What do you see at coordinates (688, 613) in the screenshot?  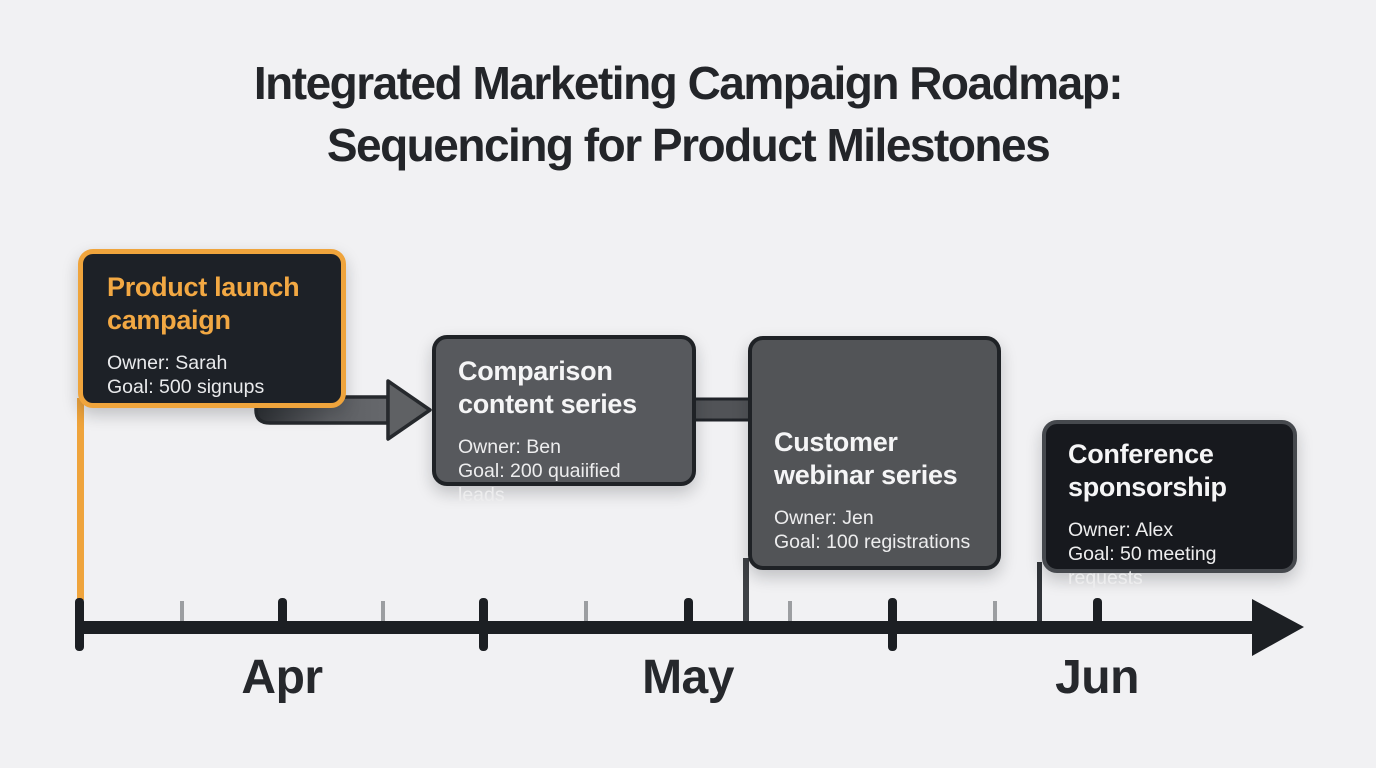 I see `tick-month-may` at bounding box center [688, 613].